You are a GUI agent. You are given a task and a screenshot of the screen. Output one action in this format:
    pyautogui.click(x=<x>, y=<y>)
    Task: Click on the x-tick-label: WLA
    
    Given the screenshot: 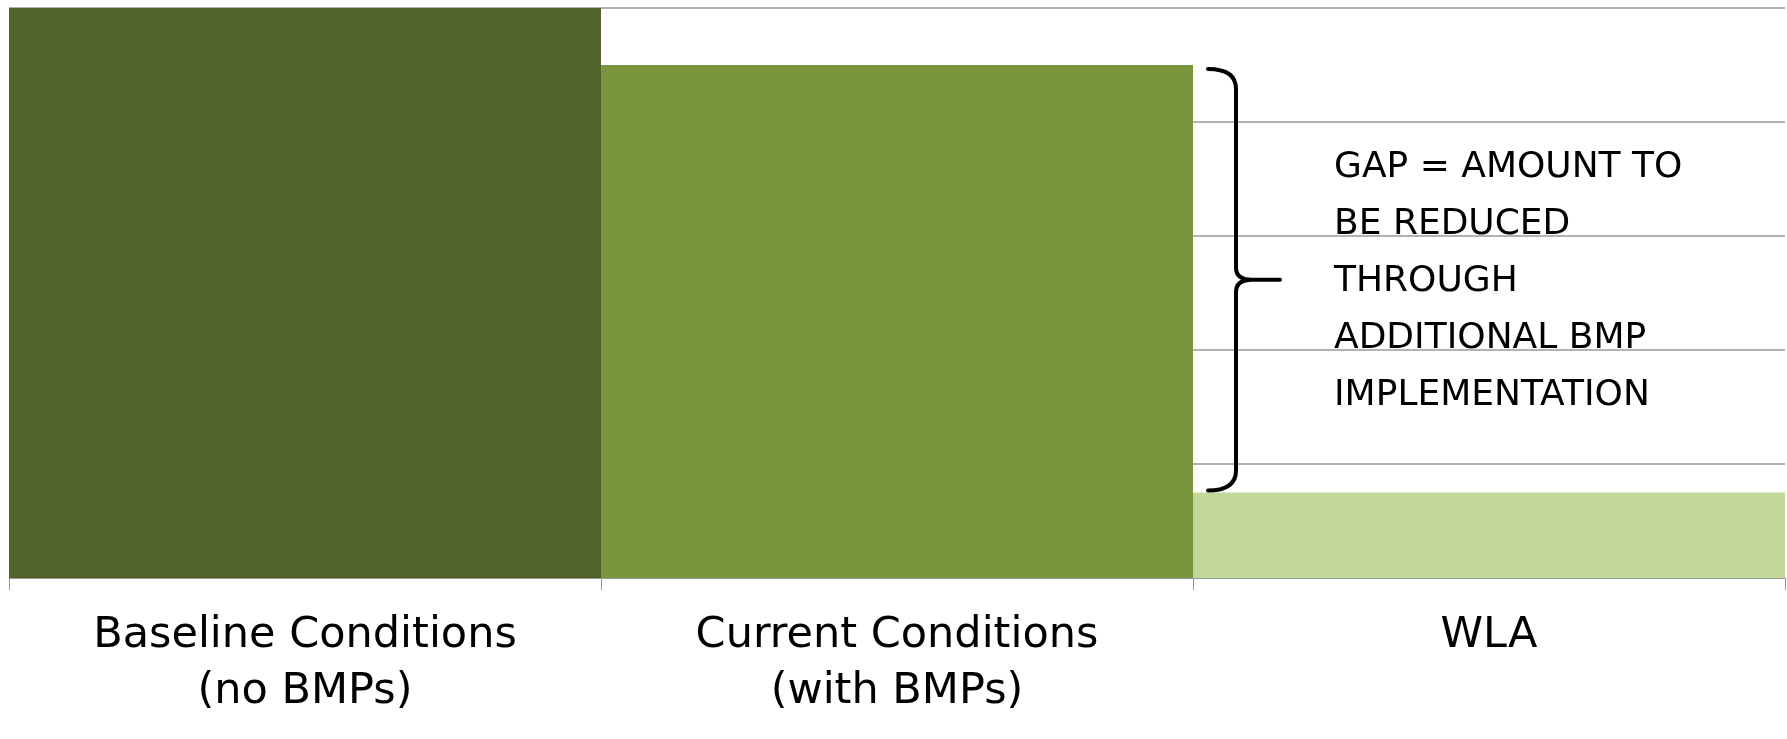 What is the action you would take?
    pyautogui.click(x=1489, y=632)
    